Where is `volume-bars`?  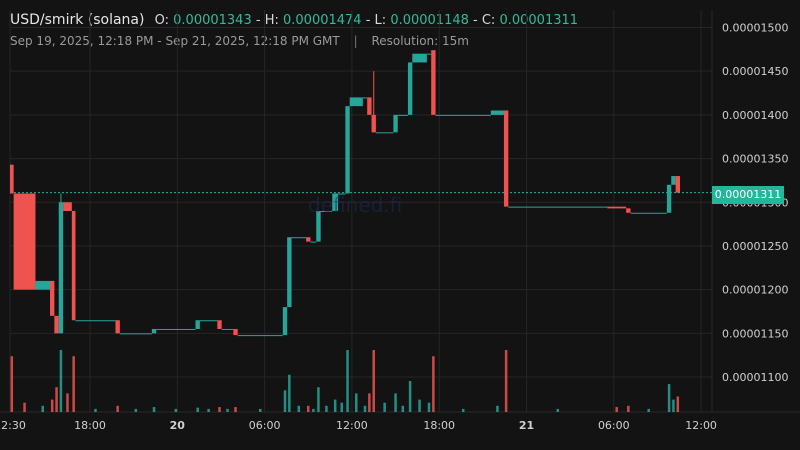 volume-bars is located at coordinates (345, 381).